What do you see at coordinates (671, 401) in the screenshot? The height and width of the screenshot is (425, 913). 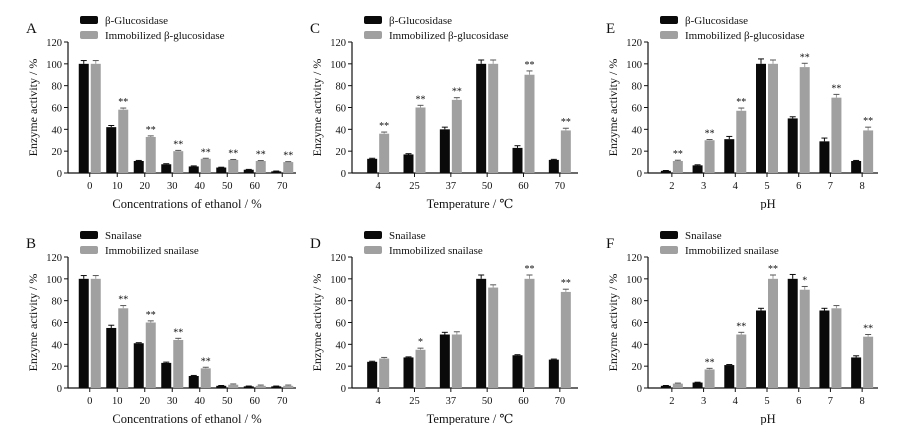 I see `x-tick-label: 2` at bounding box center [671, 401].